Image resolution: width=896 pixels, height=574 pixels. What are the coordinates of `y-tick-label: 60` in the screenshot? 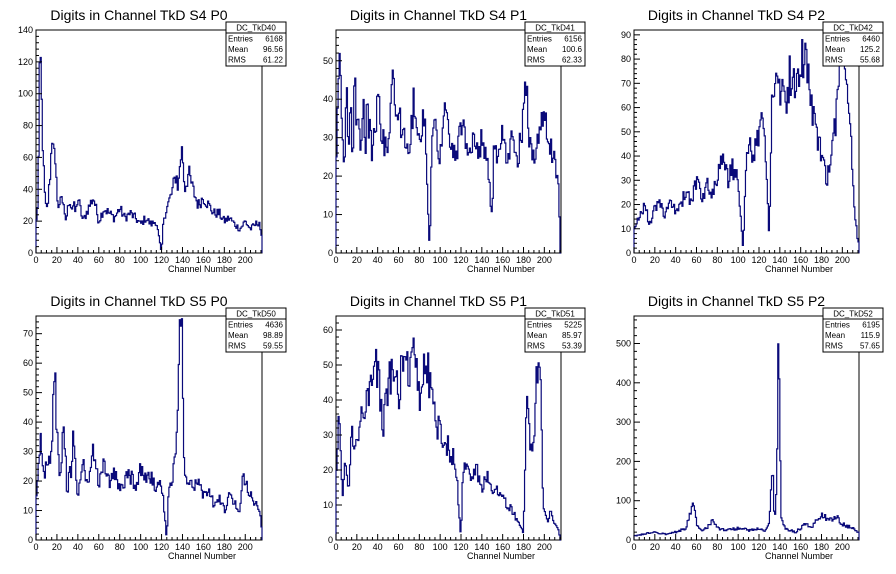 It's located at (28, 157).